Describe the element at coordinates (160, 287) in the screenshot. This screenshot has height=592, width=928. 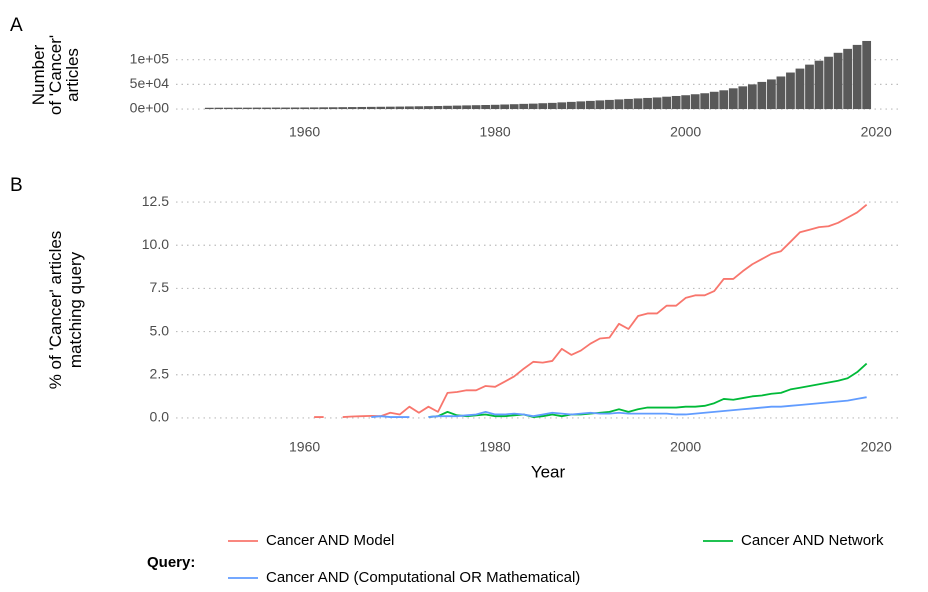
I see `y-tick-label: 7.5` at that location.